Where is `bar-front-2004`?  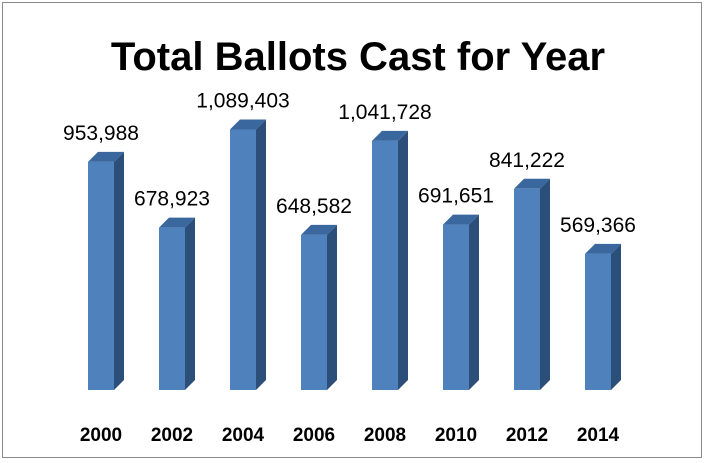 bar-front-2004 is located at coordinates (243, 259).